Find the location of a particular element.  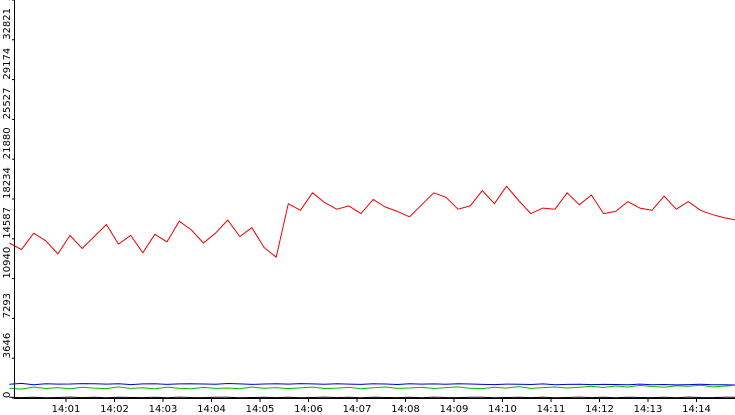

y-tick-label: 32821 is located at coordinates (7, 24).